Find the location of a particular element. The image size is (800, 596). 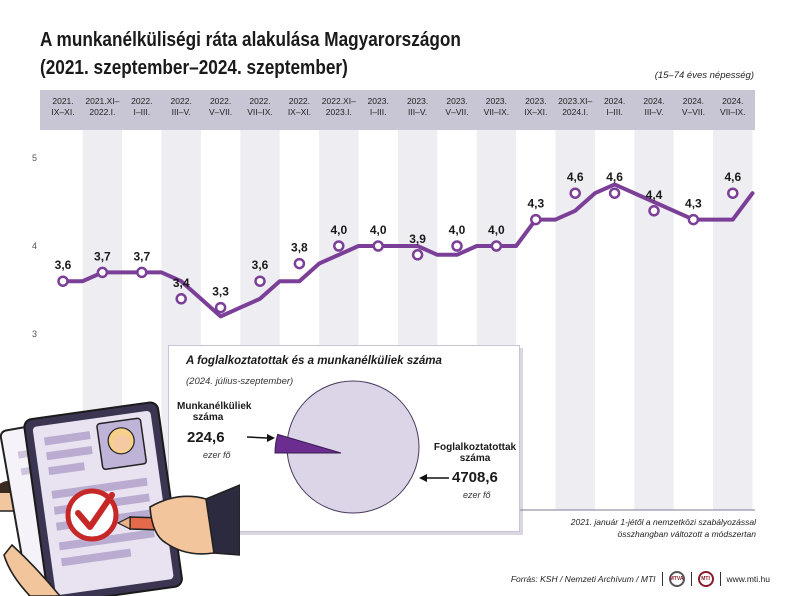

y-tick-label: 5 is located at coordinates (34, 158).